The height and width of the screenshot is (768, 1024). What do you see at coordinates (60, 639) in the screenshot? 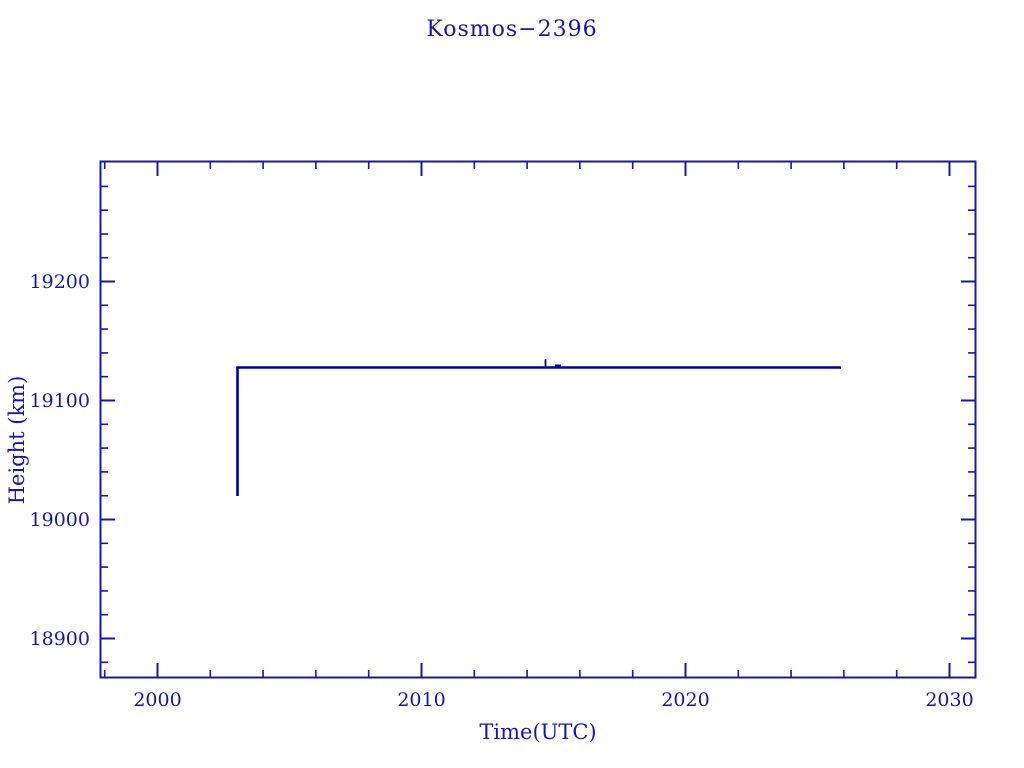
I see `y-tick-label-18900: 18900` at bounding box center [60, 639].